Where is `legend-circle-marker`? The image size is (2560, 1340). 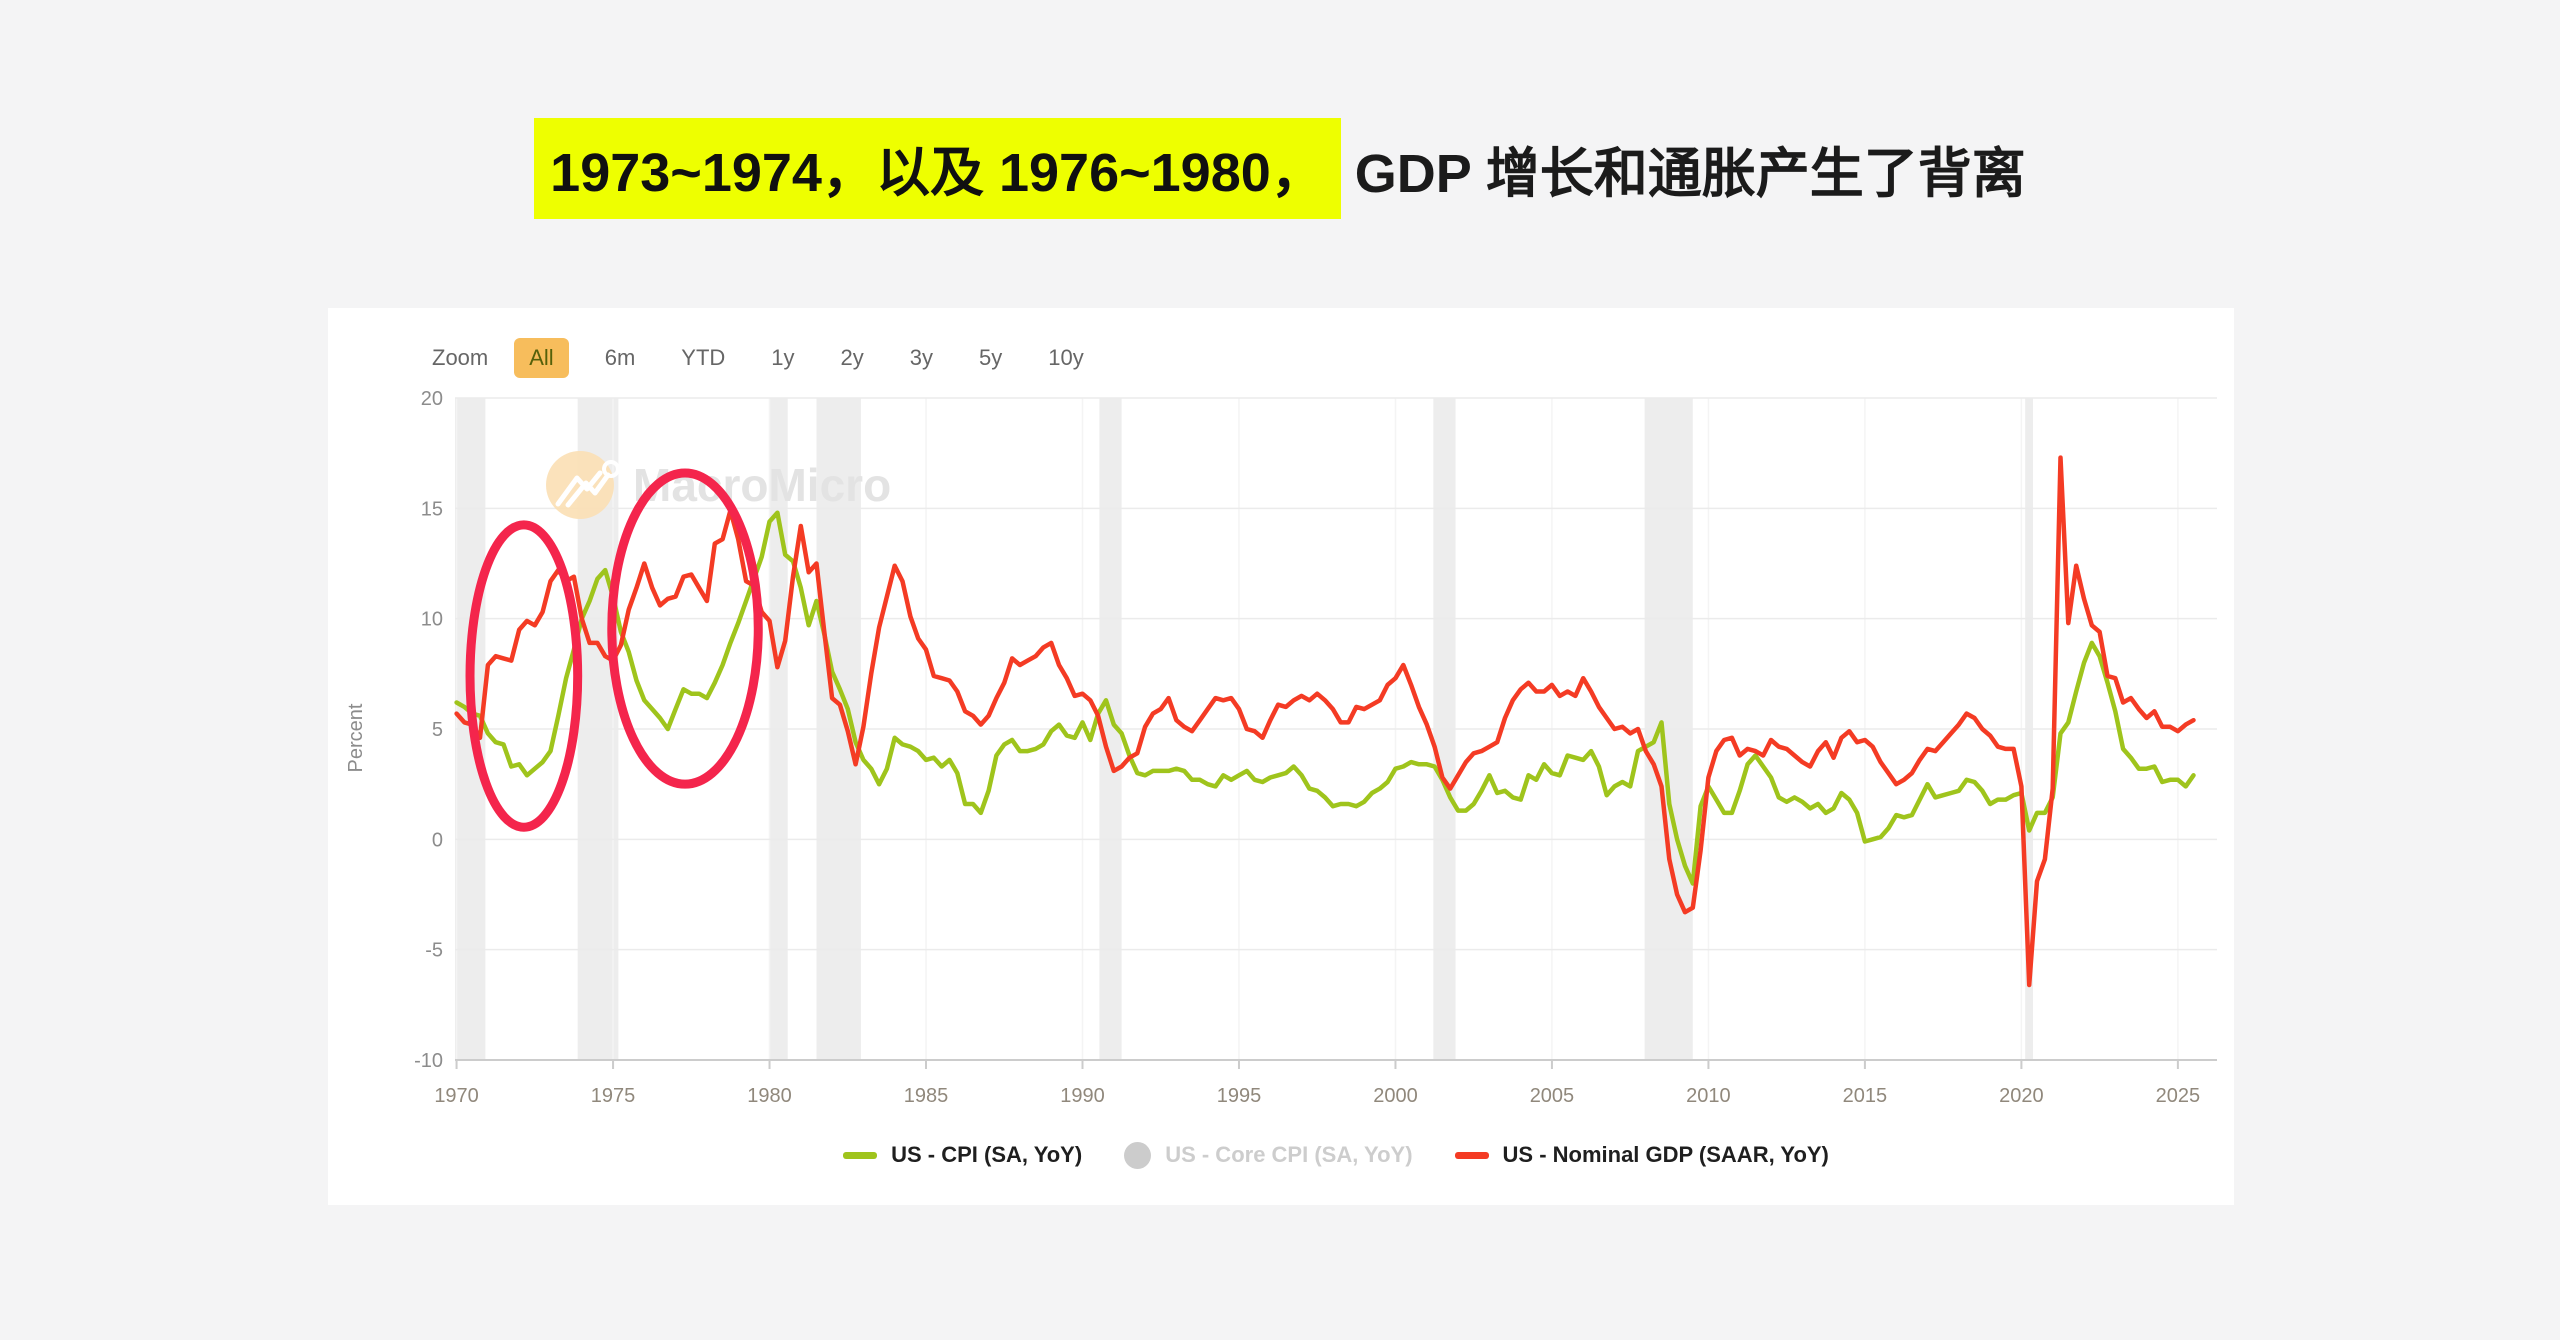 legend-circle-marker is located at coordinates (1138, 1155).